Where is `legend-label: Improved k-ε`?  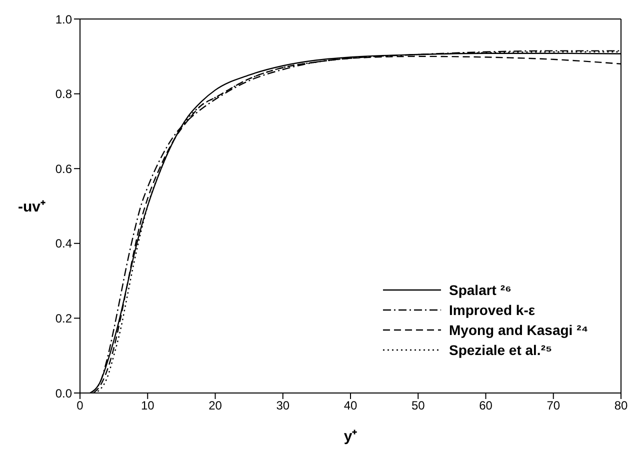 legend-label: Improved k-ε is located at coordinates (492, 310).